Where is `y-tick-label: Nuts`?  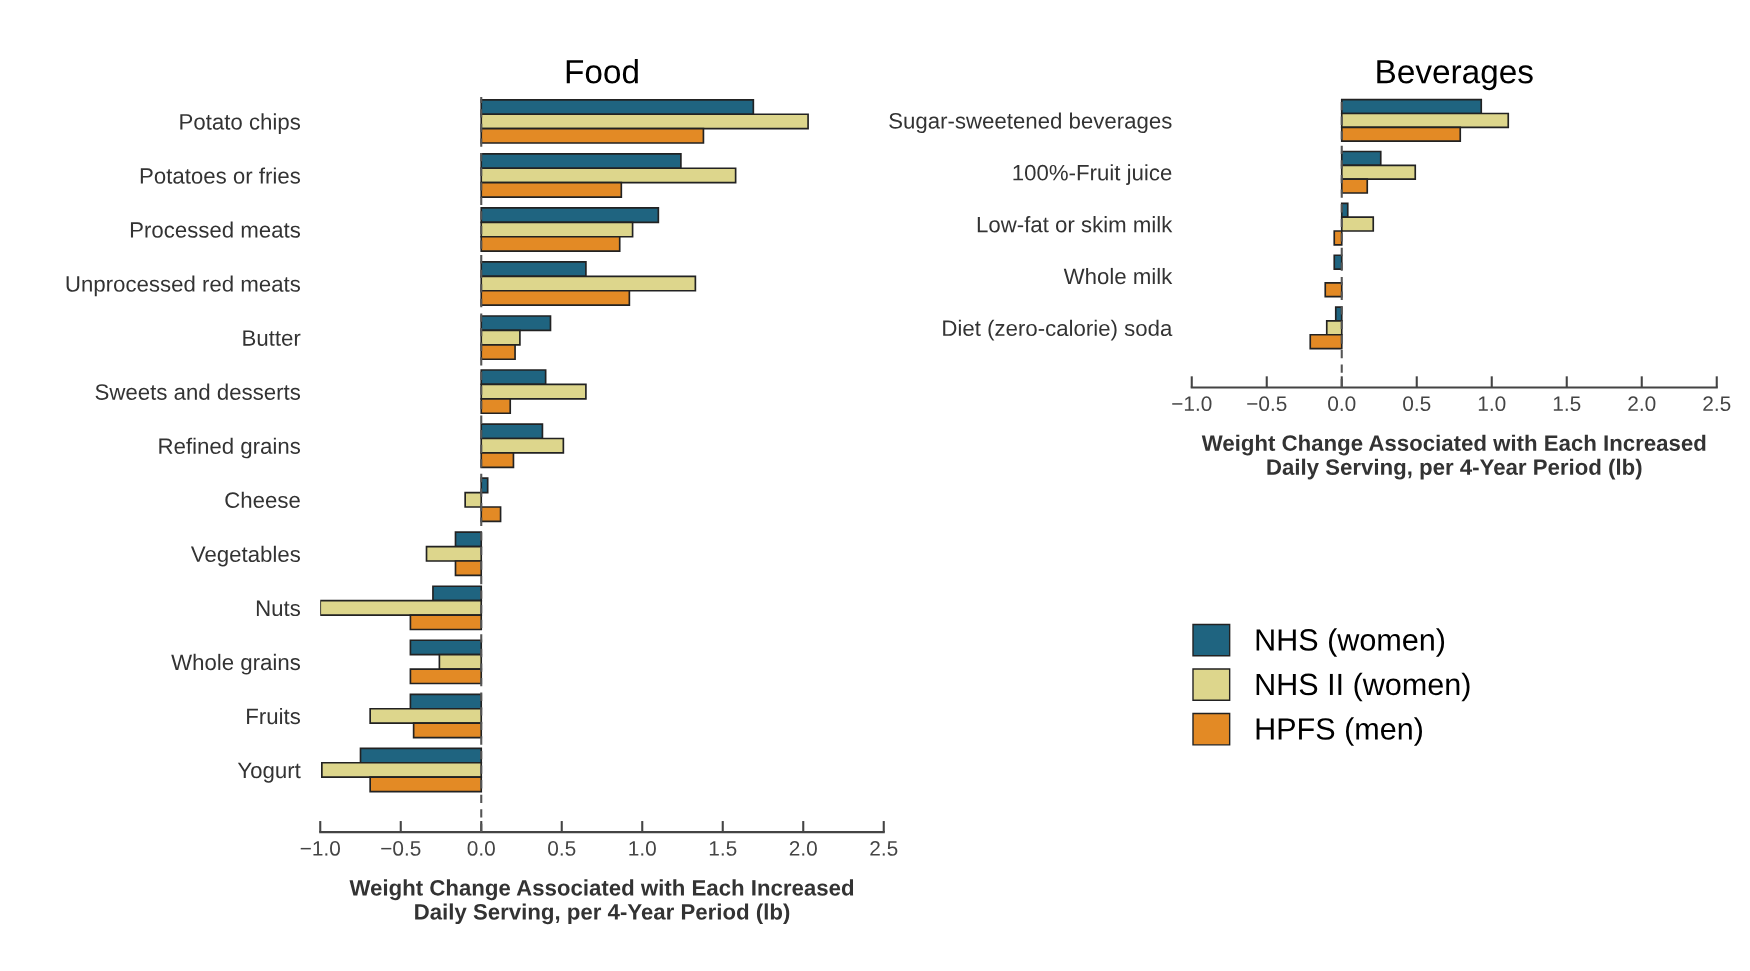
y-tick-label: Nuts is located at coordinates (278, 608).